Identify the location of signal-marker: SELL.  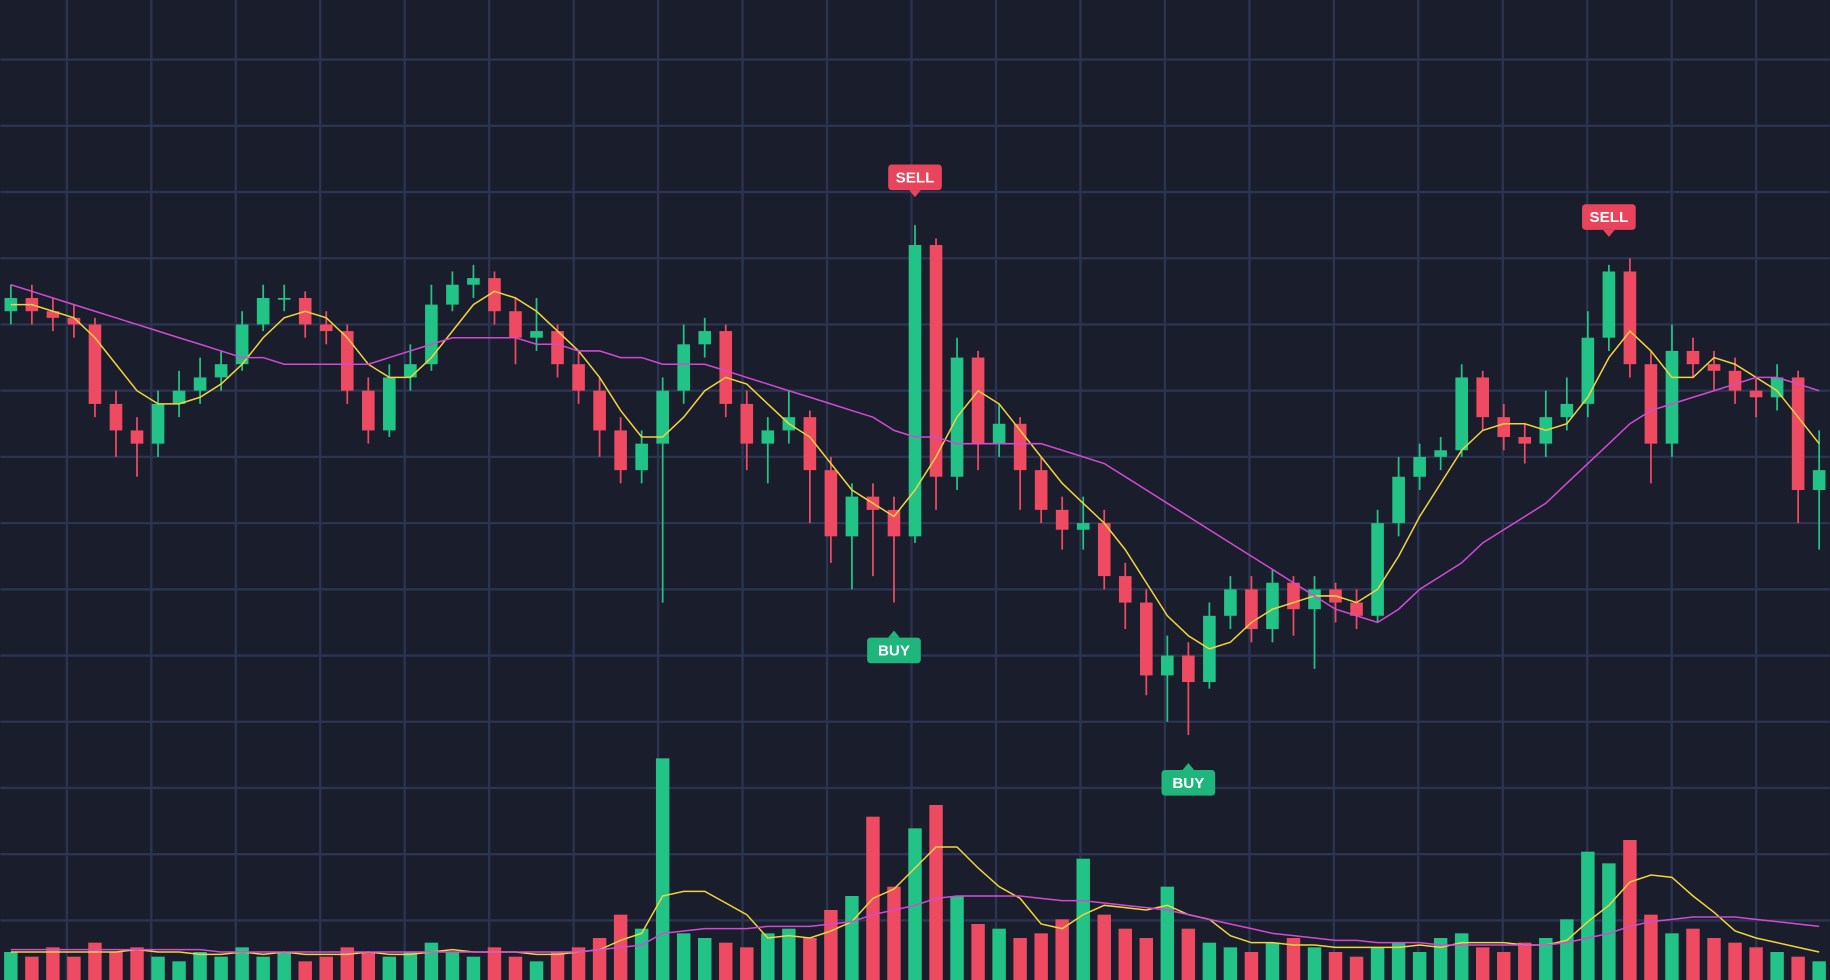
(915, 181).